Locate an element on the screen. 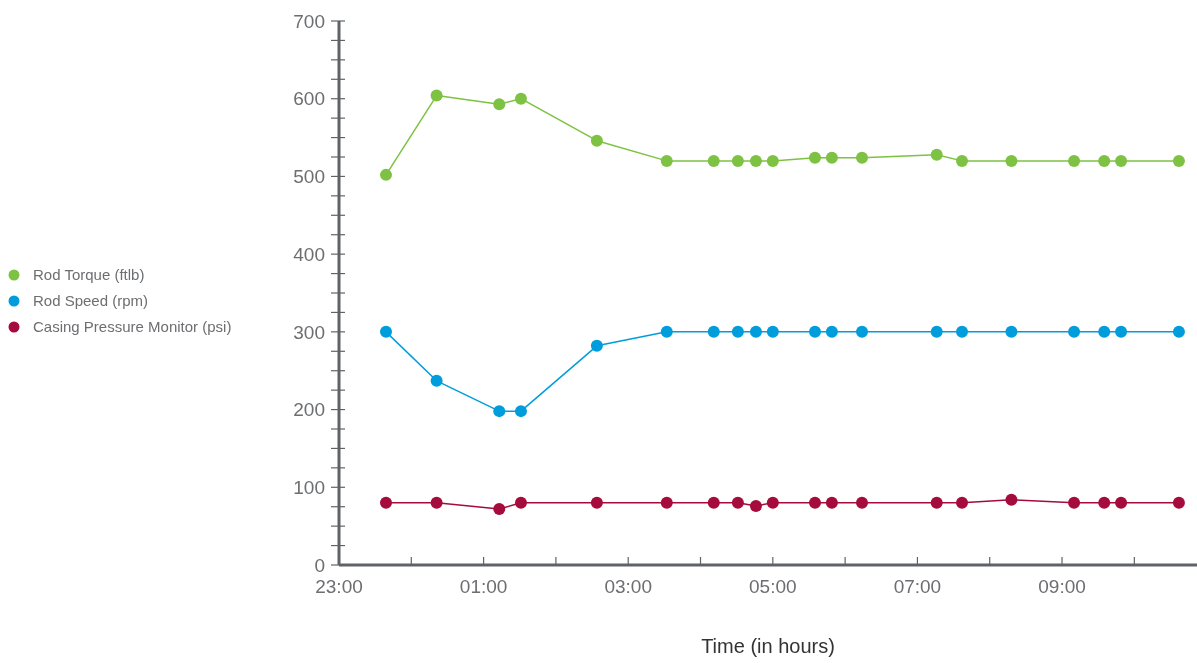 Image resolution: width=1197 pixels, height=663 pixels. y-tick-label: 200 is located at coordinates (309, 410).